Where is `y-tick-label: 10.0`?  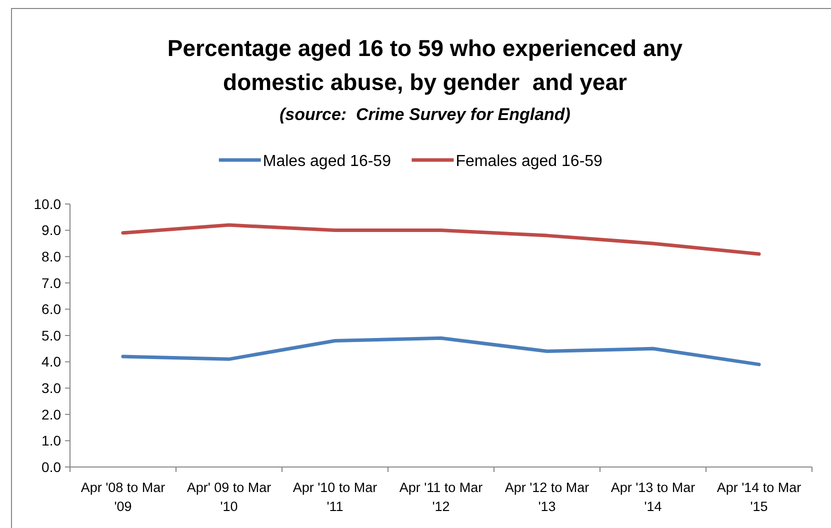
y-tick-label: 10.0 is located at coordinates (48, 204).